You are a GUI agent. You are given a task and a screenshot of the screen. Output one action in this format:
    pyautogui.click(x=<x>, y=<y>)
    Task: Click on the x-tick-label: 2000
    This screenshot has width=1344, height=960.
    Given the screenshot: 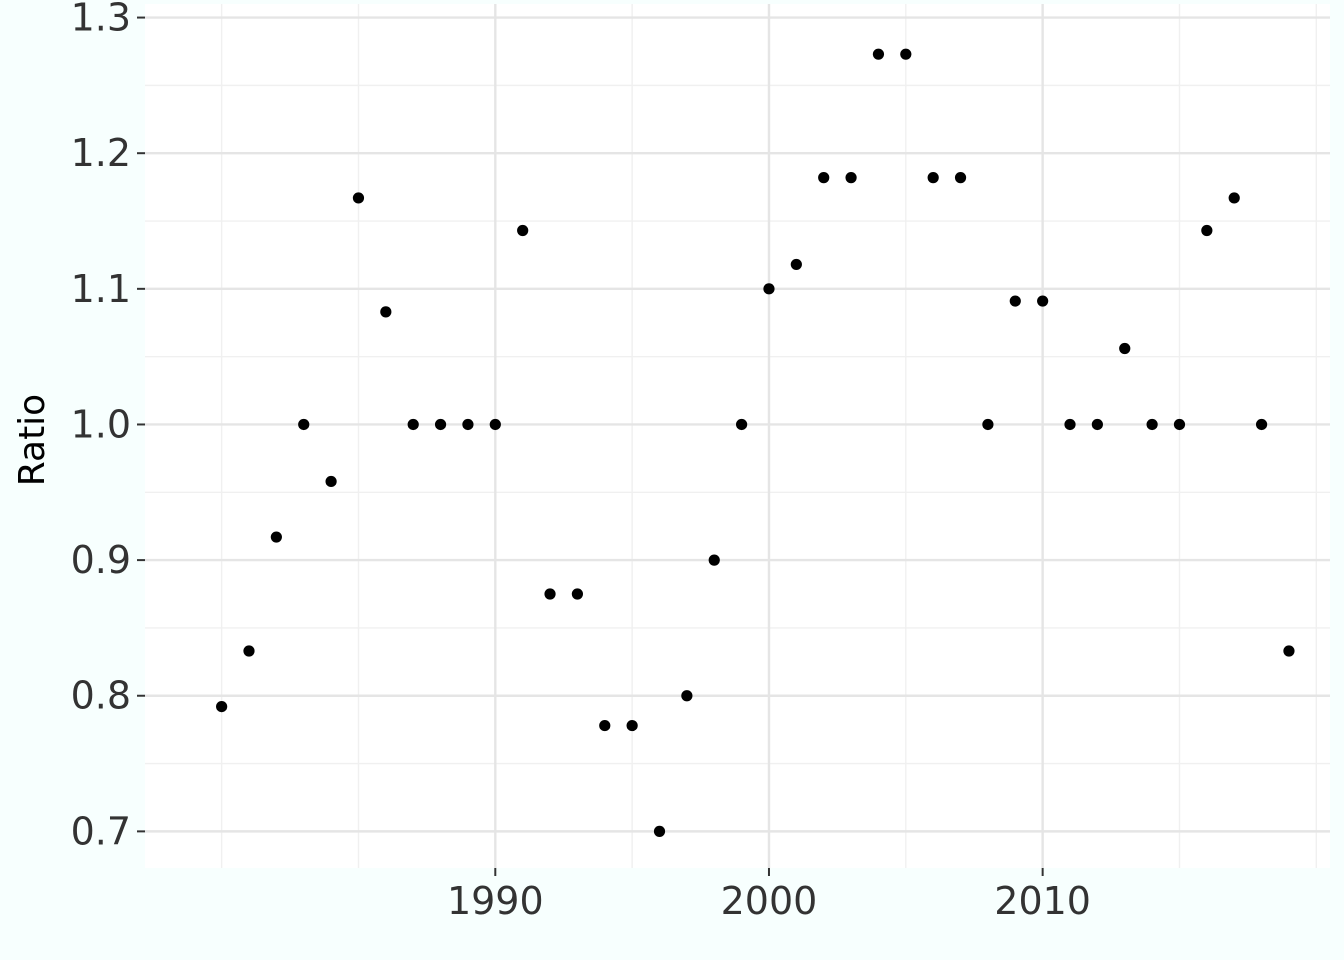 What is the action you would take?
    pyautogui.click(x=769, y=901)
    